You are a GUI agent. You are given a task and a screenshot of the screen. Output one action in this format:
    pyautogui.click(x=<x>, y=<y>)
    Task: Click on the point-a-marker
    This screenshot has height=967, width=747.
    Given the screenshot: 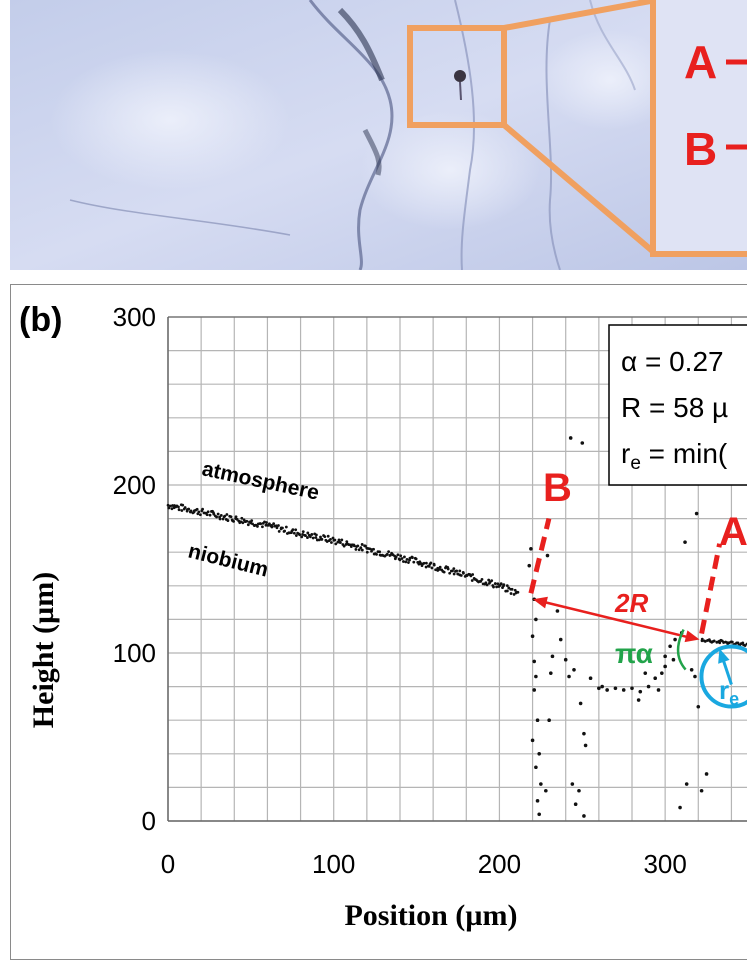 What is the action you would take?
    pyautogui.click(x=711, y=589)
    